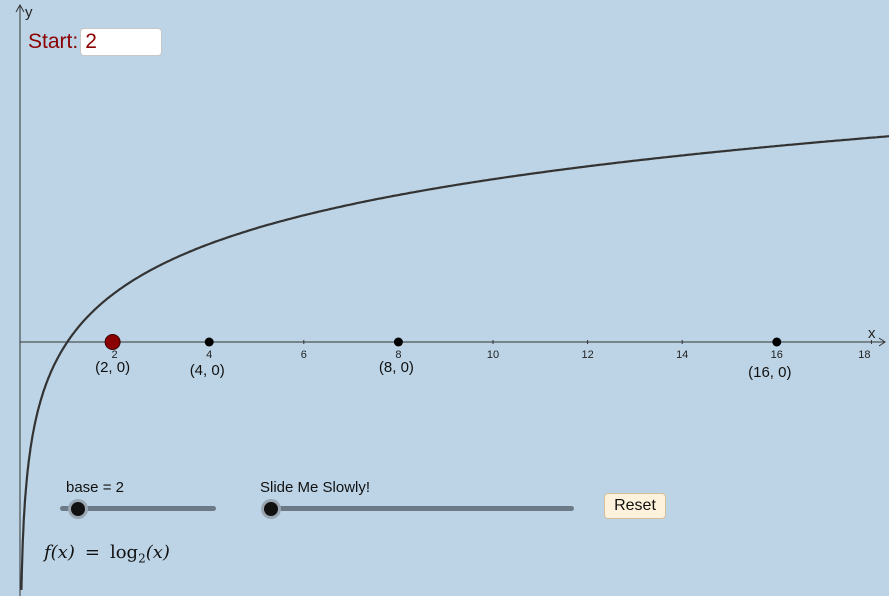  What do you see at coordinates (493, 355) in the screenshot?
I see `x-tick-label: 10` at bounding box center [493, 355].